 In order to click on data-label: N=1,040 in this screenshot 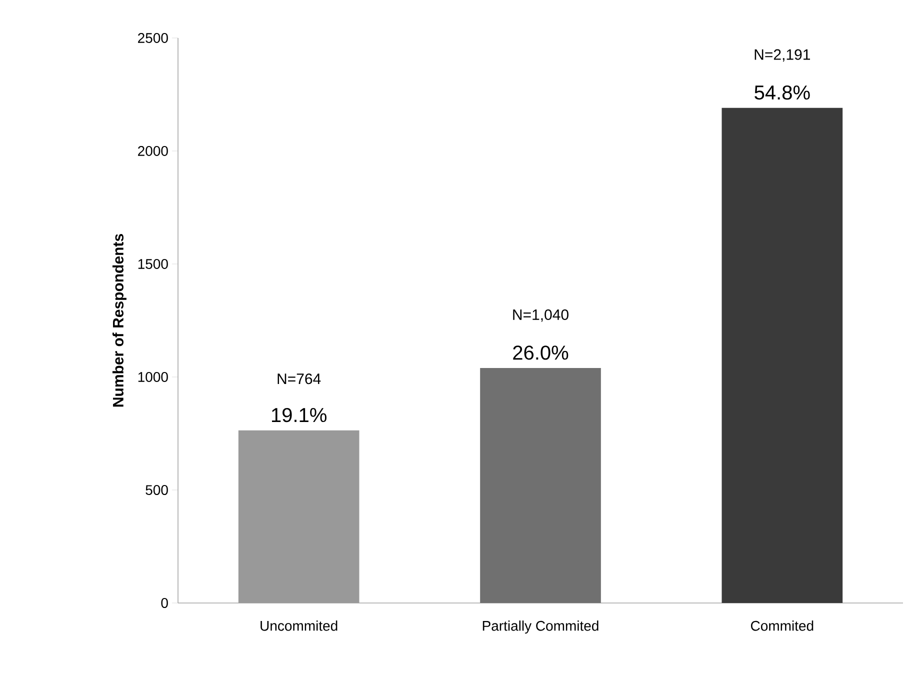, I will do `click(540, 315)`.